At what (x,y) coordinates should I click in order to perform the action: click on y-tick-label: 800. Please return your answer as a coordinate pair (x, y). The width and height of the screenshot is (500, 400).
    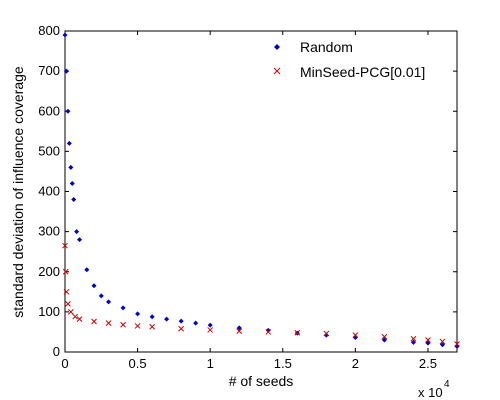
    Looking at the image, I should click on (49, 30).